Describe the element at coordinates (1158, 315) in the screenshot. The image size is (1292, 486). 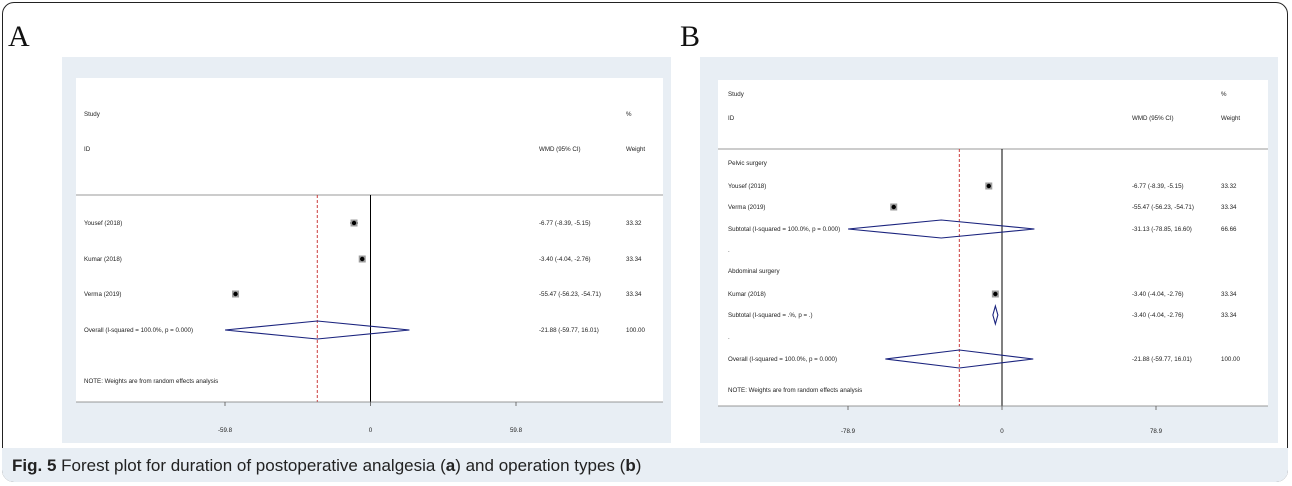
I see `subtotal-ci-text: -3.40 (-4.04, -2.76)` at that location.